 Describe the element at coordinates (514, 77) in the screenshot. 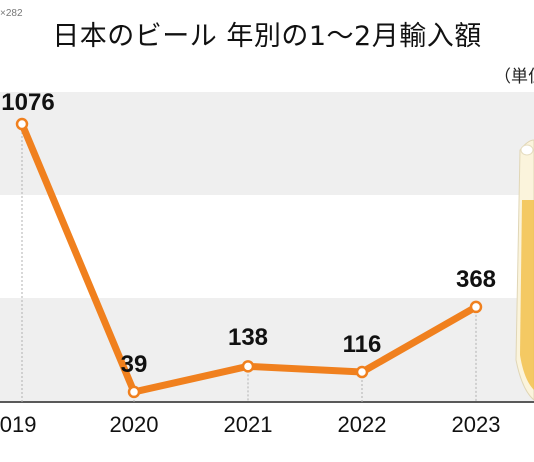

I see `unit-label: （単位` at that location.